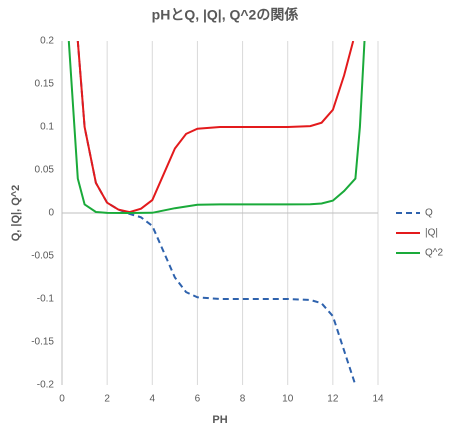  Describe the element at coordinates (16, 213) in the screenshot. I see `y-axis-title: Q, |Q|, Q^2` at that location.